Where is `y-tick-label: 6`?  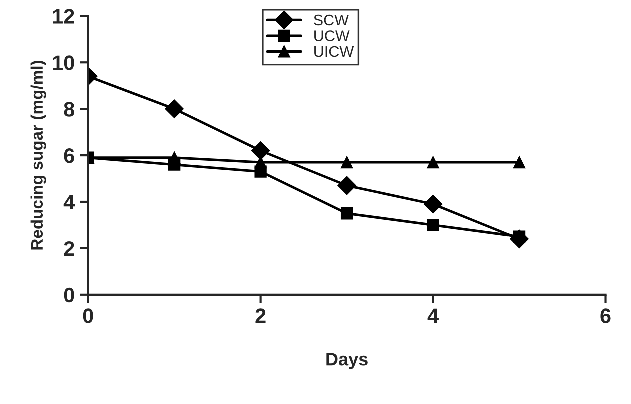
y-tick-label: 6 is located at coordinates (69, 156).